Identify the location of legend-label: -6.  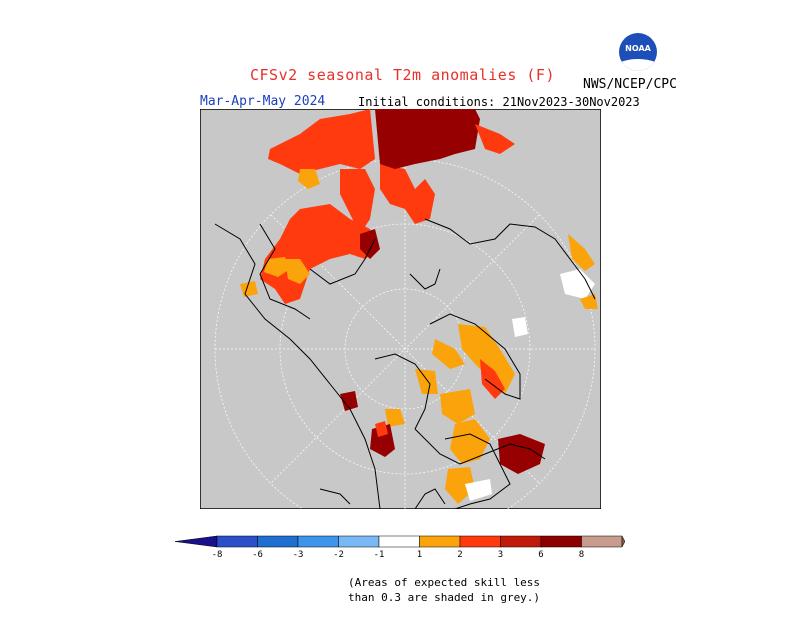
(257, 555).